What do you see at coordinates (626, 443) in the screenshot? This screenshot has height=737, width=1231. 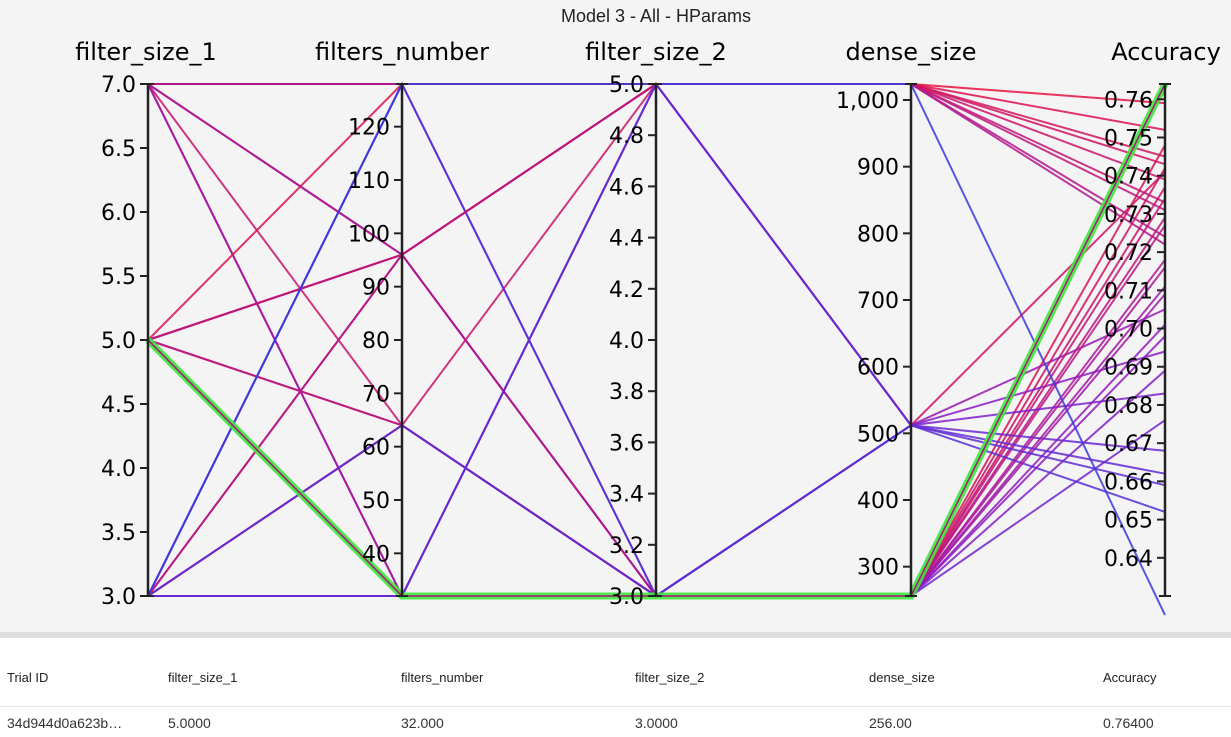 I see `tick-label: 3.6` at bounding box center [626, 443].